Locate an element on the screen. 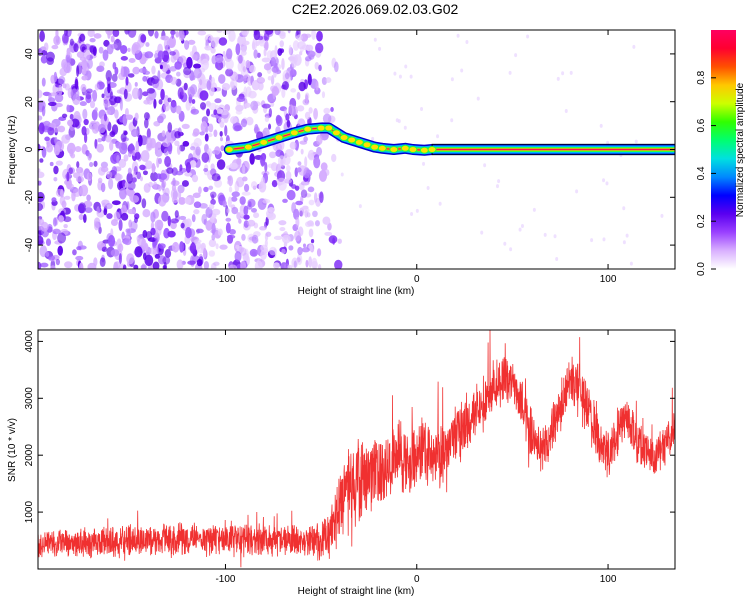  figure-title: C2E2.2026.069.02.03.G02 is located at coordinates (375, 9).